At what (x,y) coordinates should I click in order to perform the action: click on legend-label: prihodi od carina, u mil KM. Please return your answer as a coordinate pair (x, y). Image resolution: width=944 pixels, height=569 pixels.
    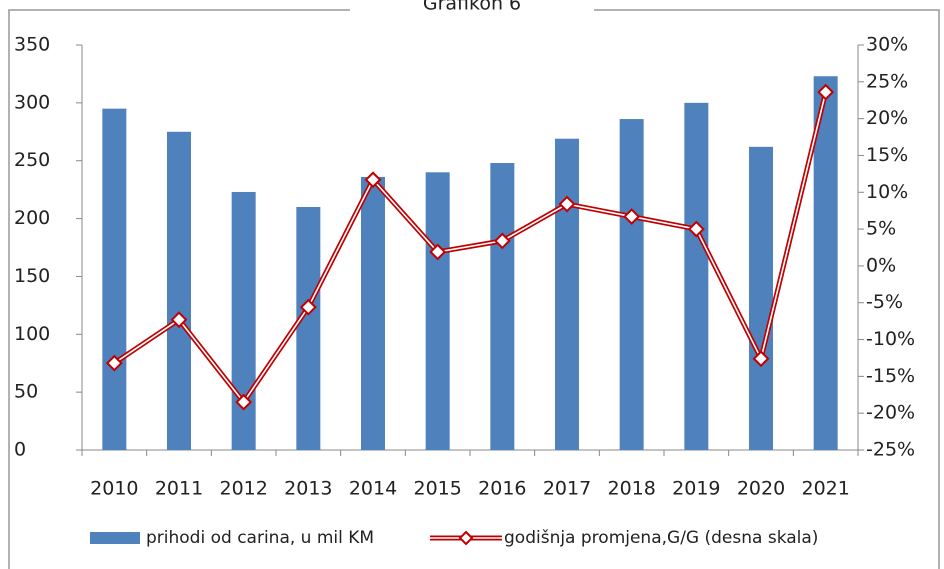
    Looking at the image, I should click on (260, 538).